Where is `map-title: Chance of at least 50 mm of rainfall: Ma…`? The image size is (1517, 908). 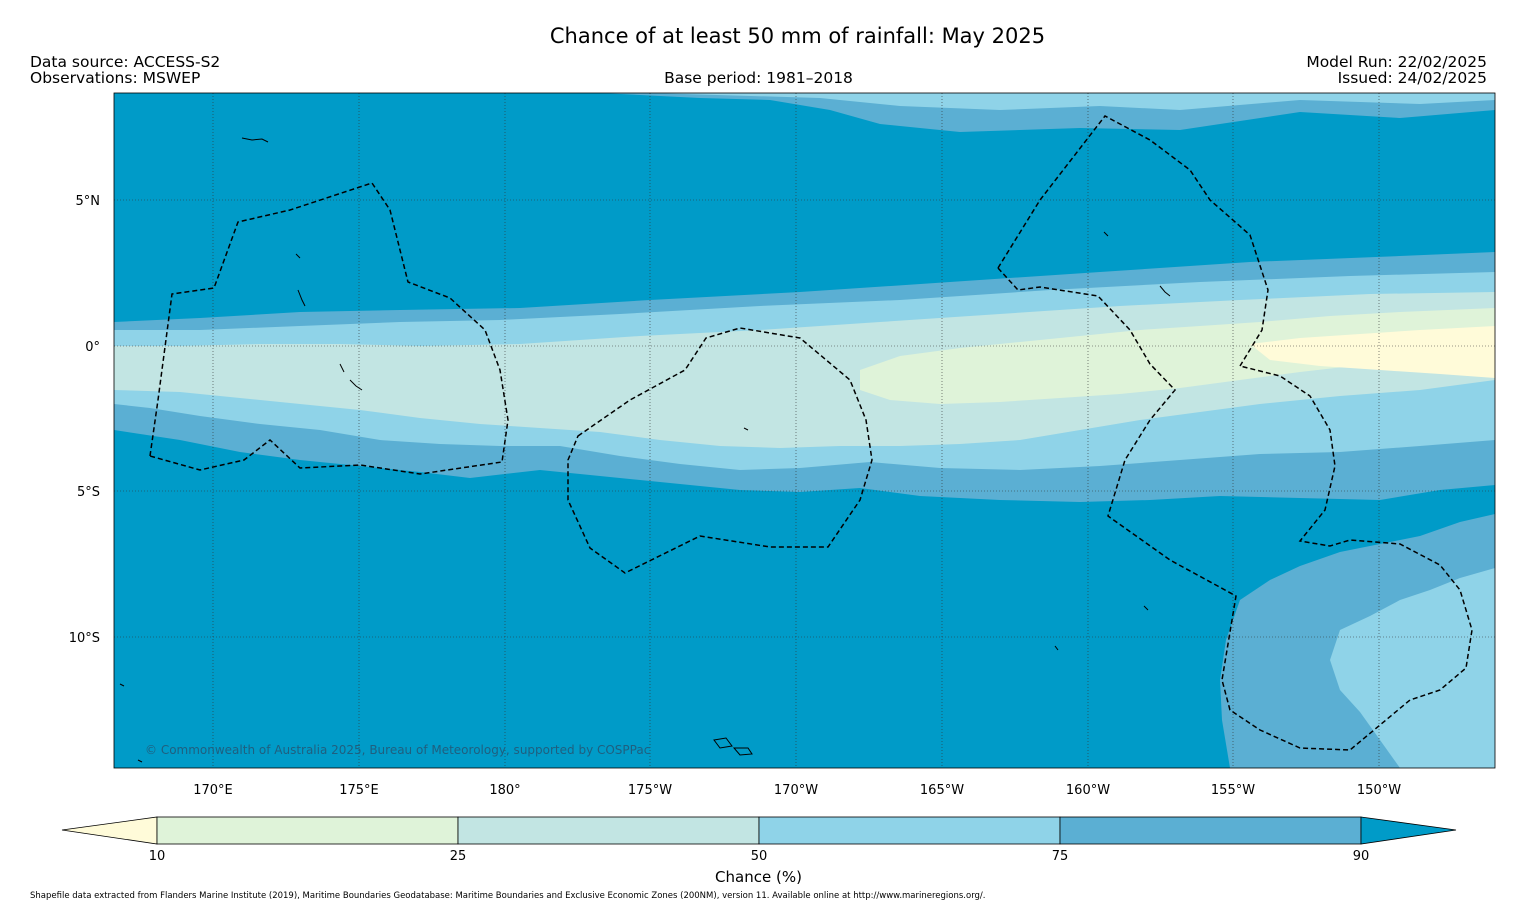 map-title: Chance of at least 50 mm of rainfall: Ma… is located at coordinates (797, 36).